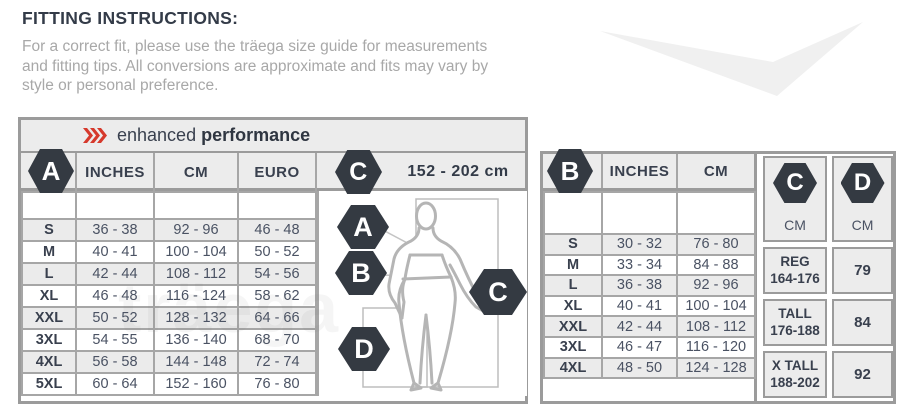 The height and width of the screenshot is (420, 912). What do you see at coordinates (276, 172) in the screenshot?
I see `euro-column-header: EURO` at bounding box center [276, 172].